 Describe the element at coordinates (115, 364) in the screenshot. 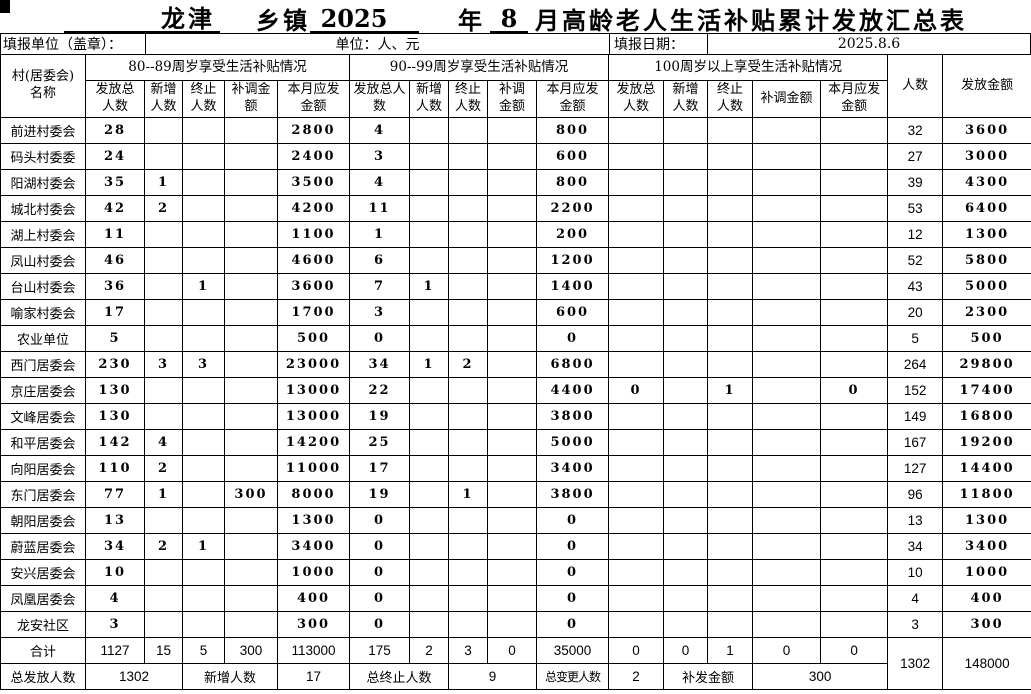

I see `value-cell: 230` at that location.